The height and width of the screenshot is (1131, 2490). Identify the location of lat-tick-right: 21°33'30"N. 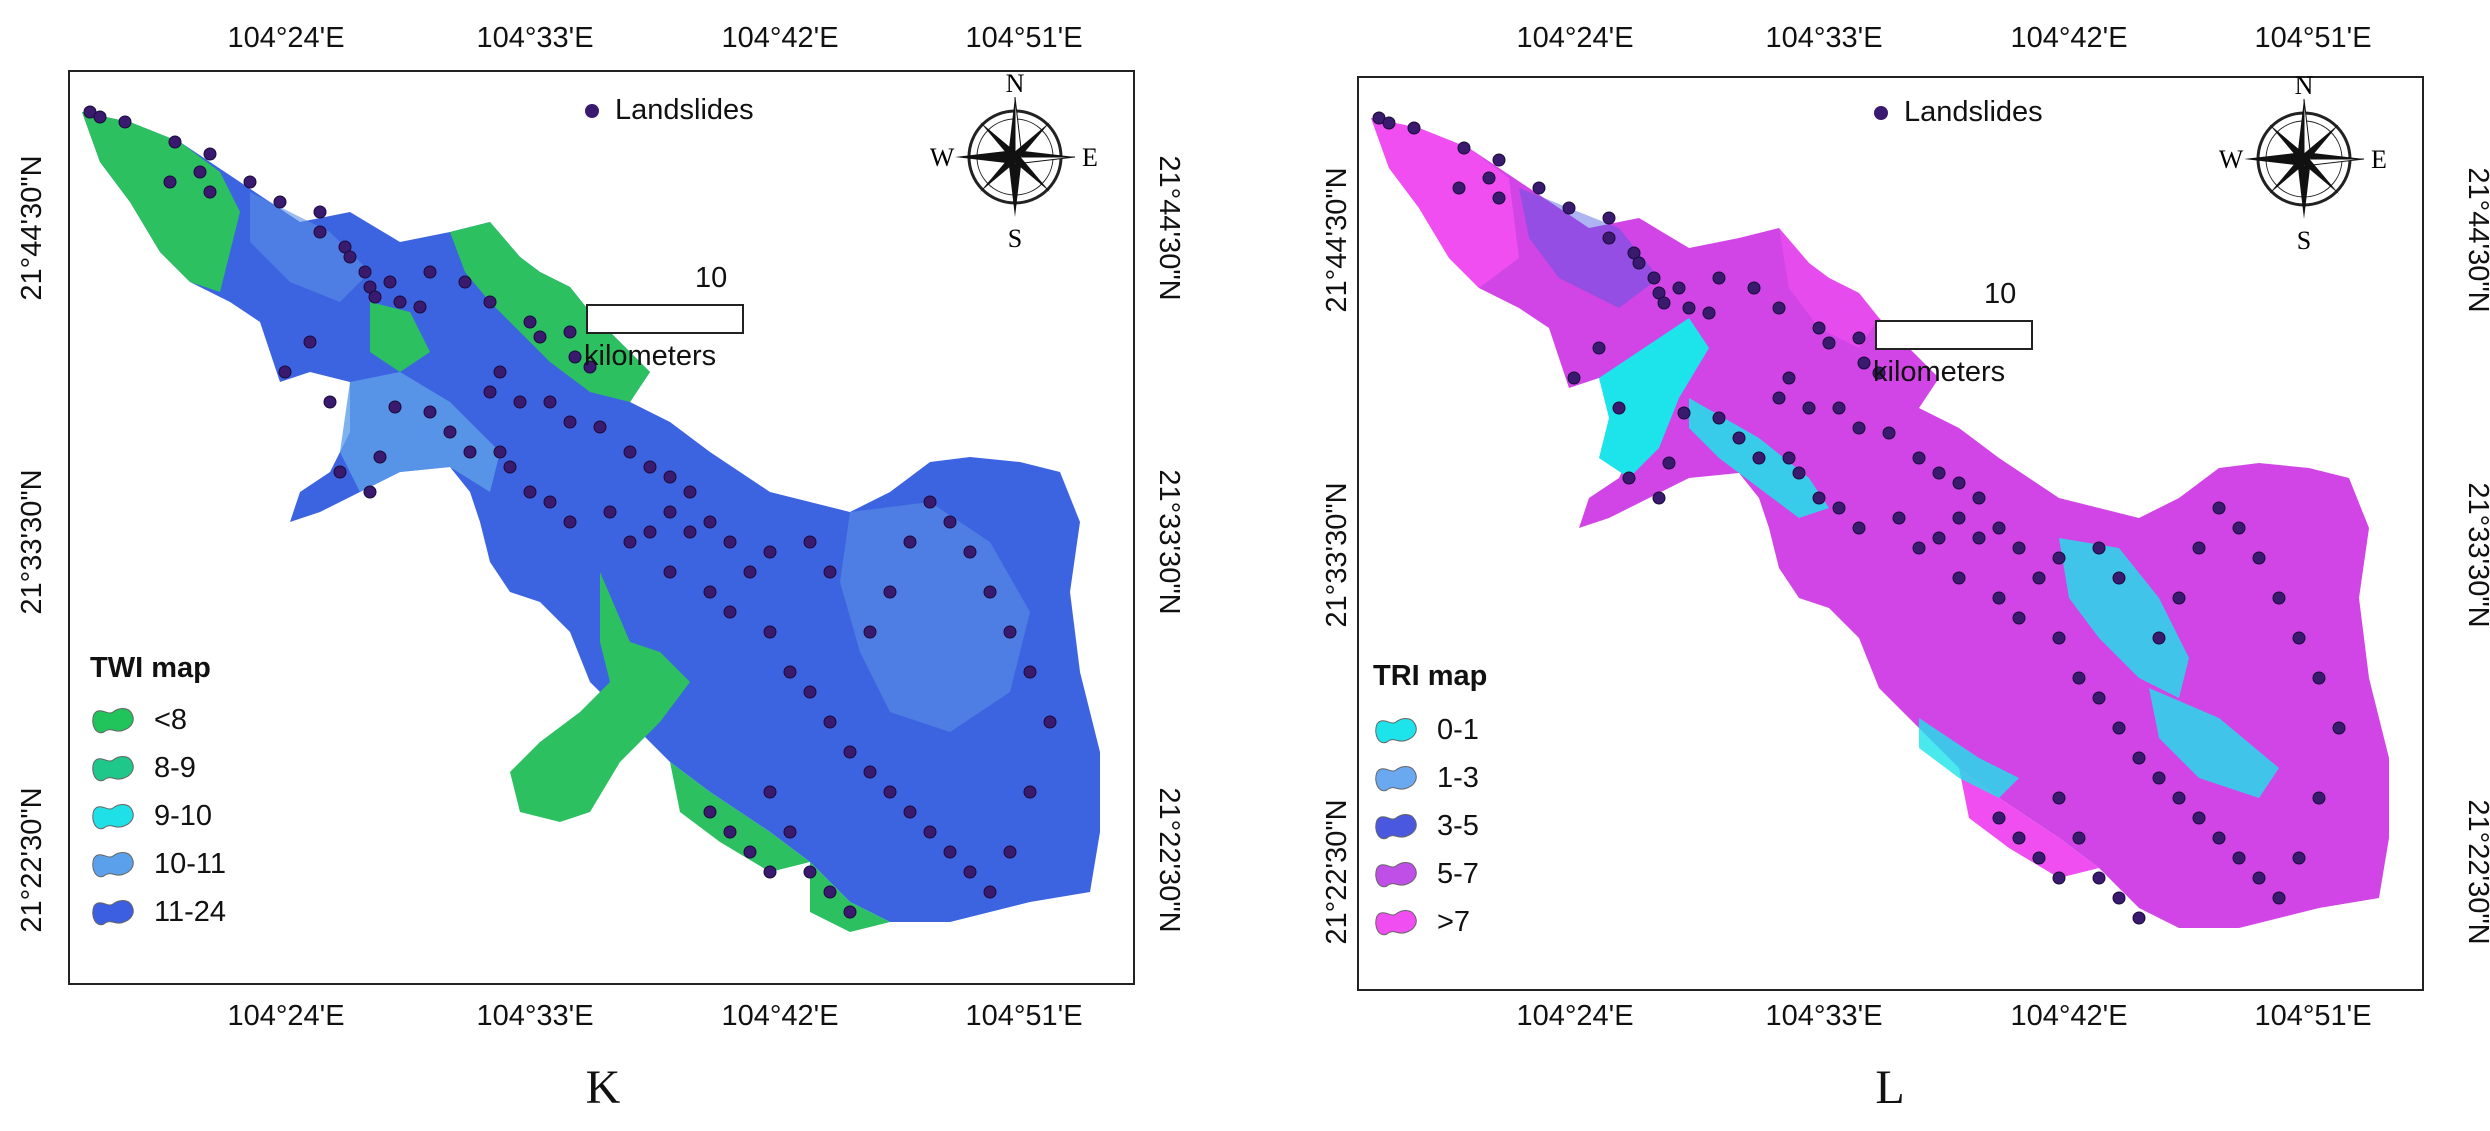
(1169, 542).